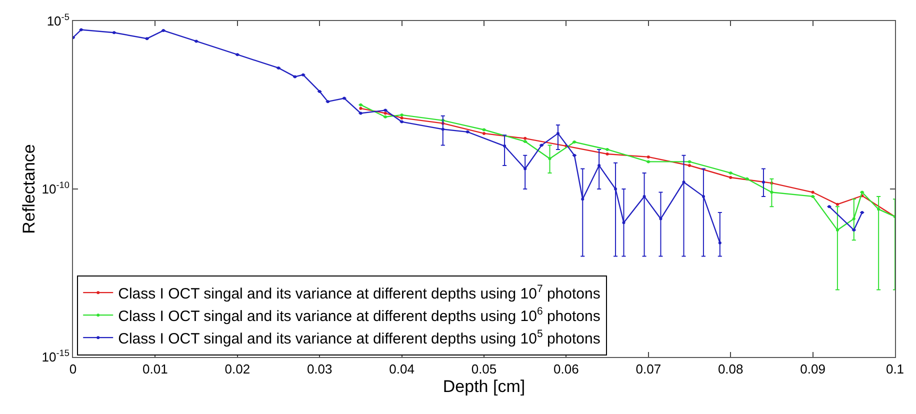  I want to click on x-tick-label: 0.04, so click(401, 369).